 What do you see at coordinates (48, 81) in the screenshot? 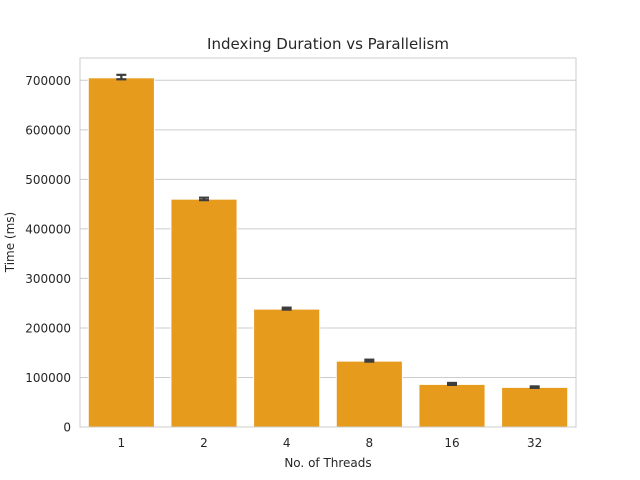
I see `y-tick-label: 700000` at bounding box center [48, 81].